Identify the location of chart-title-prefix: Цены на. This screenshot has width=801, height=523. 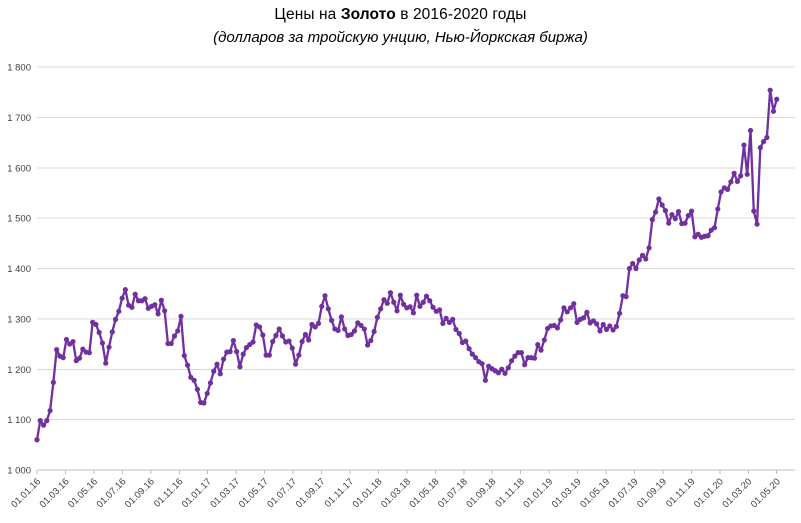
(307, 14).